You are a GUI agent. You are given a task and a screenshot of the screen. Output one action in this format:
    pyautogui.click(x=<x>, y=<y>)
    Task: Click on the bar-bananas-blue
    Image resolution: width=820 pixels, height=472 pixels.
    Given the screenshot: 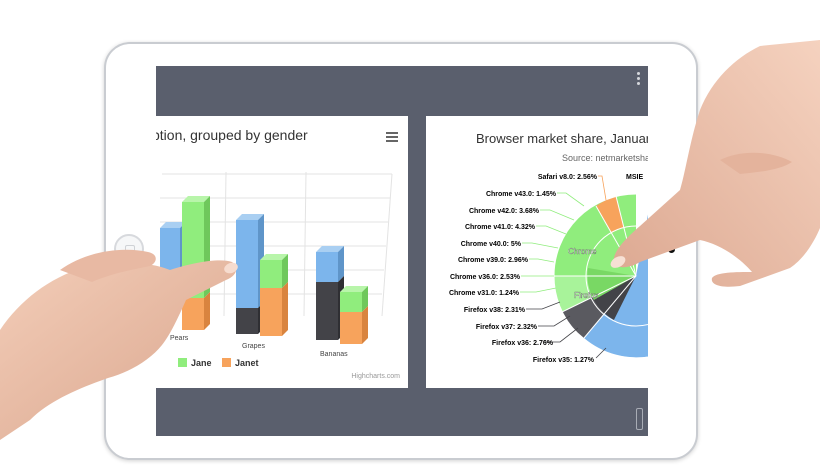 What is the action you would take?
    pyautogui.click(x=327, y=267)
    